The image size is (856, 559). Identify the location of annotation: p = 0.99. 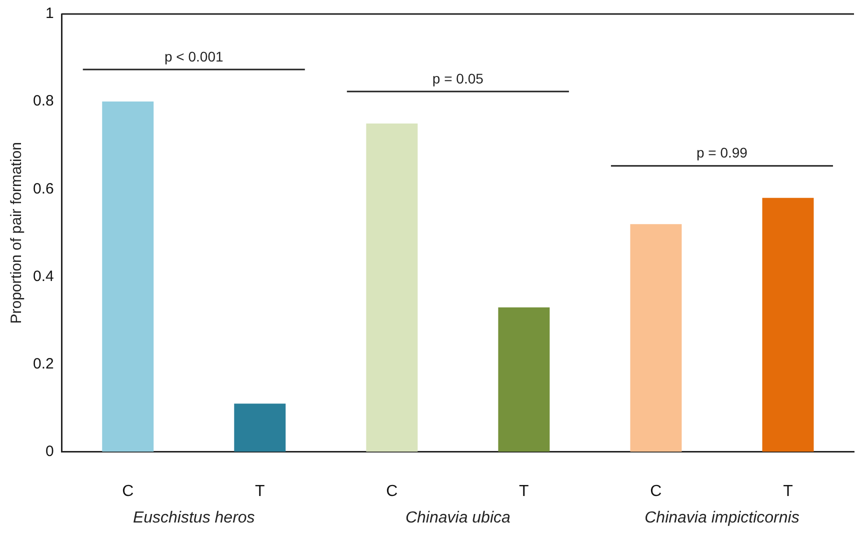
(722, 152).